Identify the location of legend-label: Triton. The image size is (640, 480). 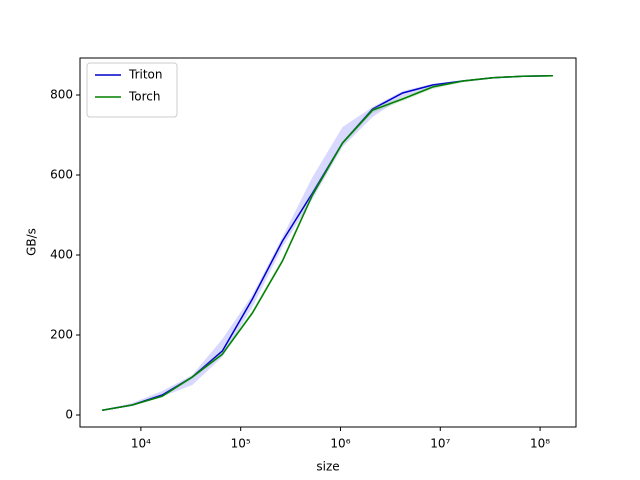
(145, 75).